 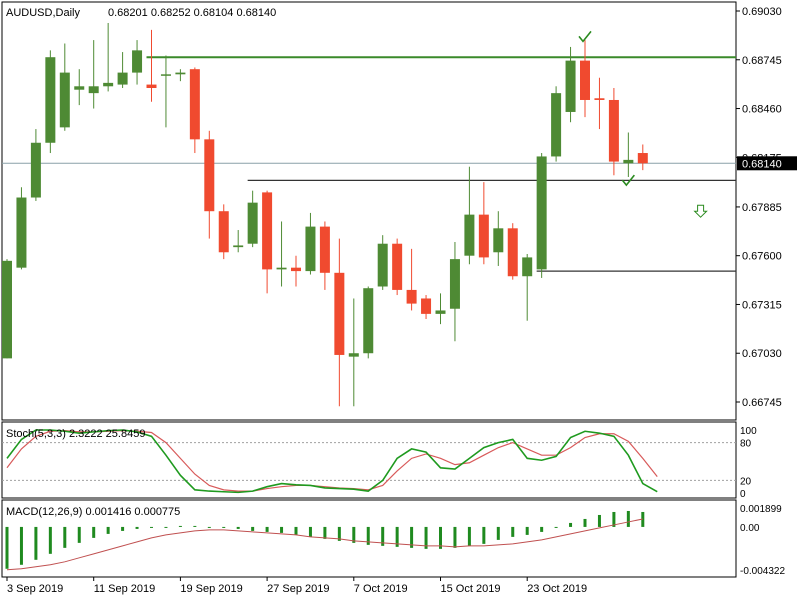 What do you see at coordinates (557, 589) in the screenshot?
I see `x-tick-label: 23 Oct 2019` at bounding box center [557, 589].